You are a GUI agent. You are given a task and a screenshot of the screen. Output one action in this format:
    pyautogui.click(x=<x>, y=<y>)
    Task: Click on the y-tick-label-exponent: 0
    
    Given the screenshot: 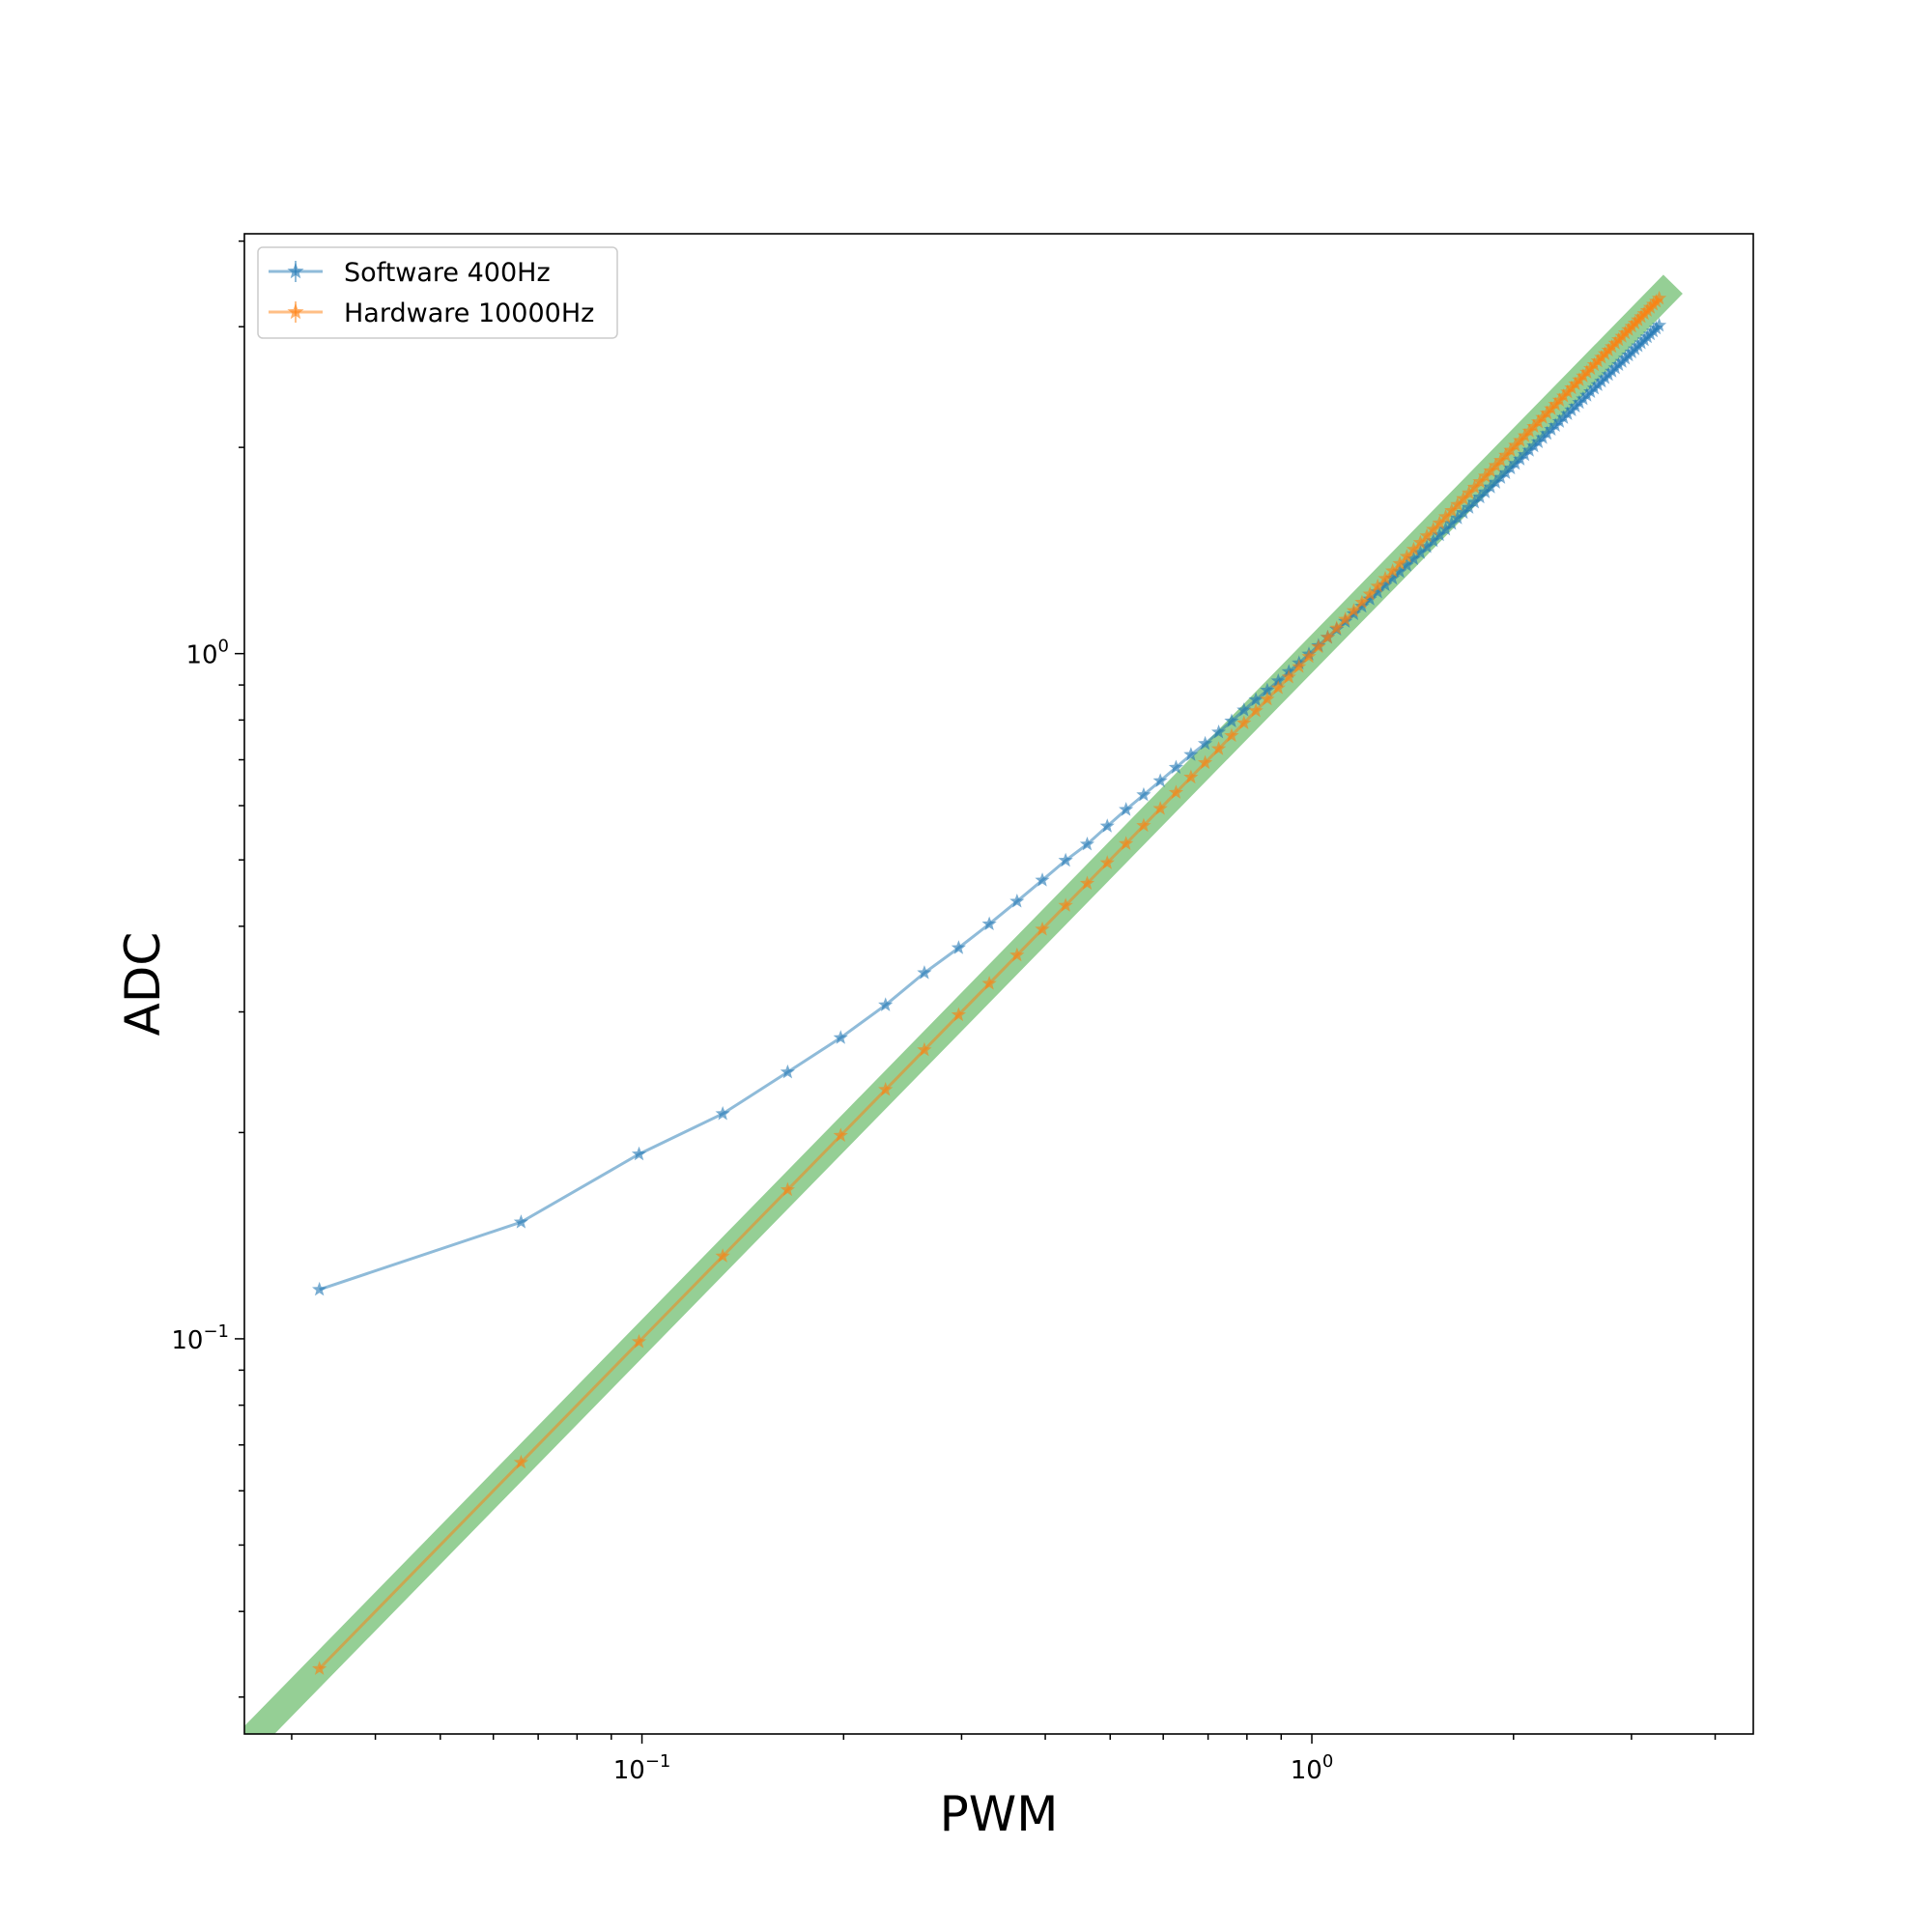 What is the action you would take?
    pyautogui.click(x=223, y=647)
    